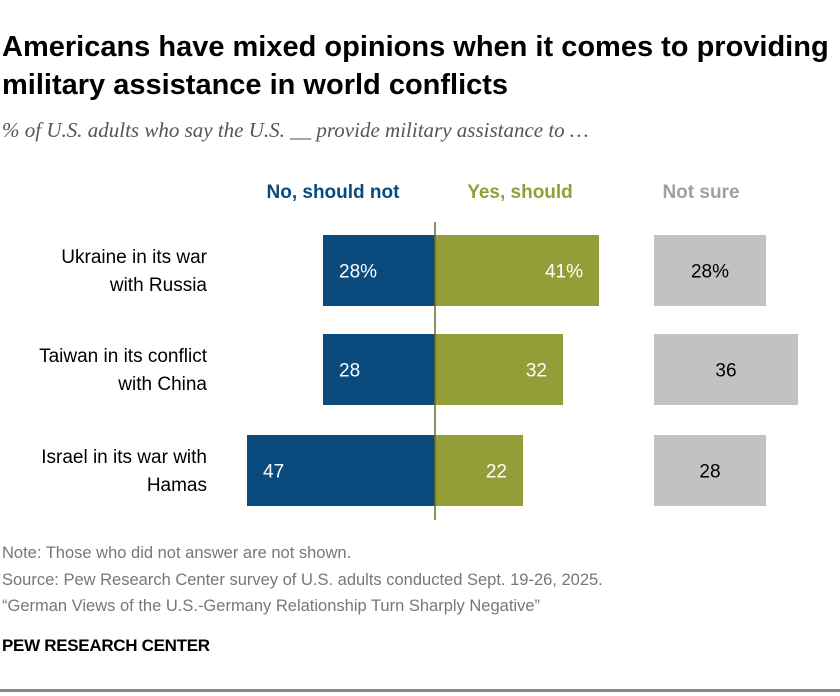 The height and width of the screenshot is (696, 840). What do you see at coordinates (177, 485) in the screenshot?
I see `category-label: Hamas` at bounding box center [177, 485].